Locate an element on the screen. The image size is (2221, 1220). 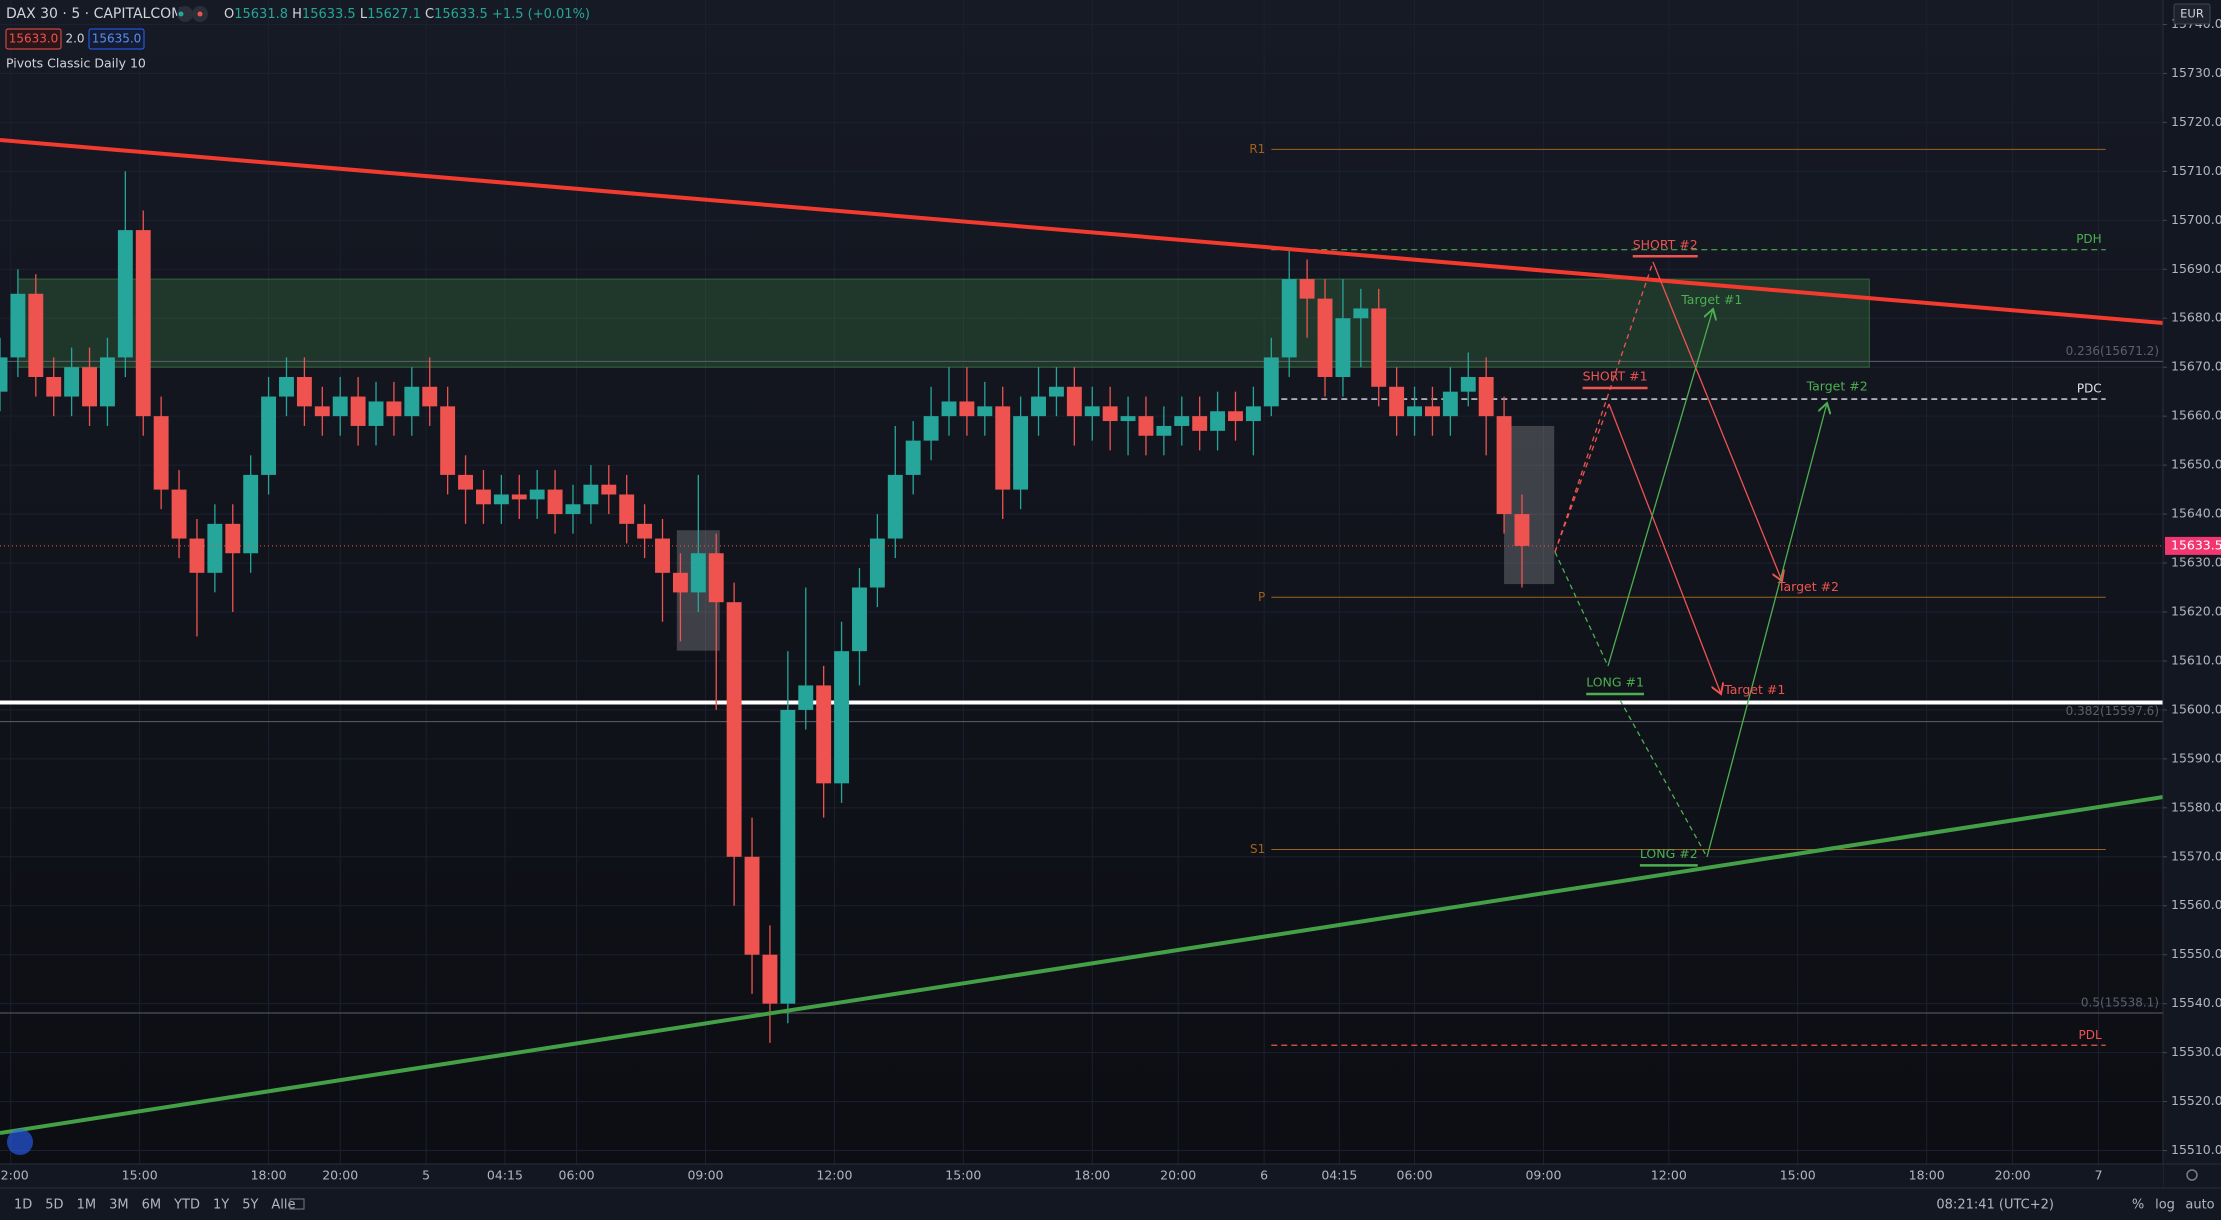
y-tick-label: 15520.0 is located at coordinates (2196, 1100).